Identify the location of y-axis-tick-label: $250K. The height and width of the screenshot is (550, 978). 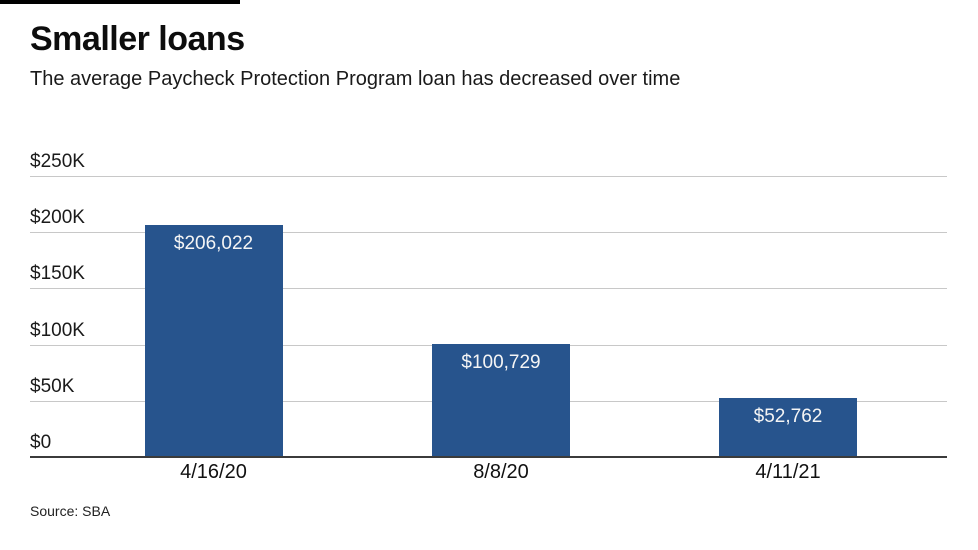
(57, 161).